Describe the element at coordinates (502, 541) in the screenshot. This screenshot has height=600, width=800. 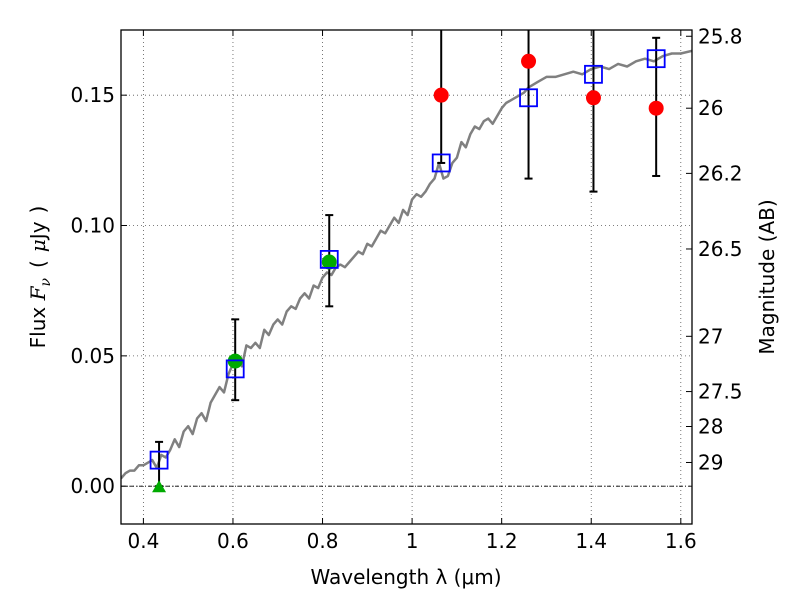
I see `x-tick-label: 1.2` at that location.